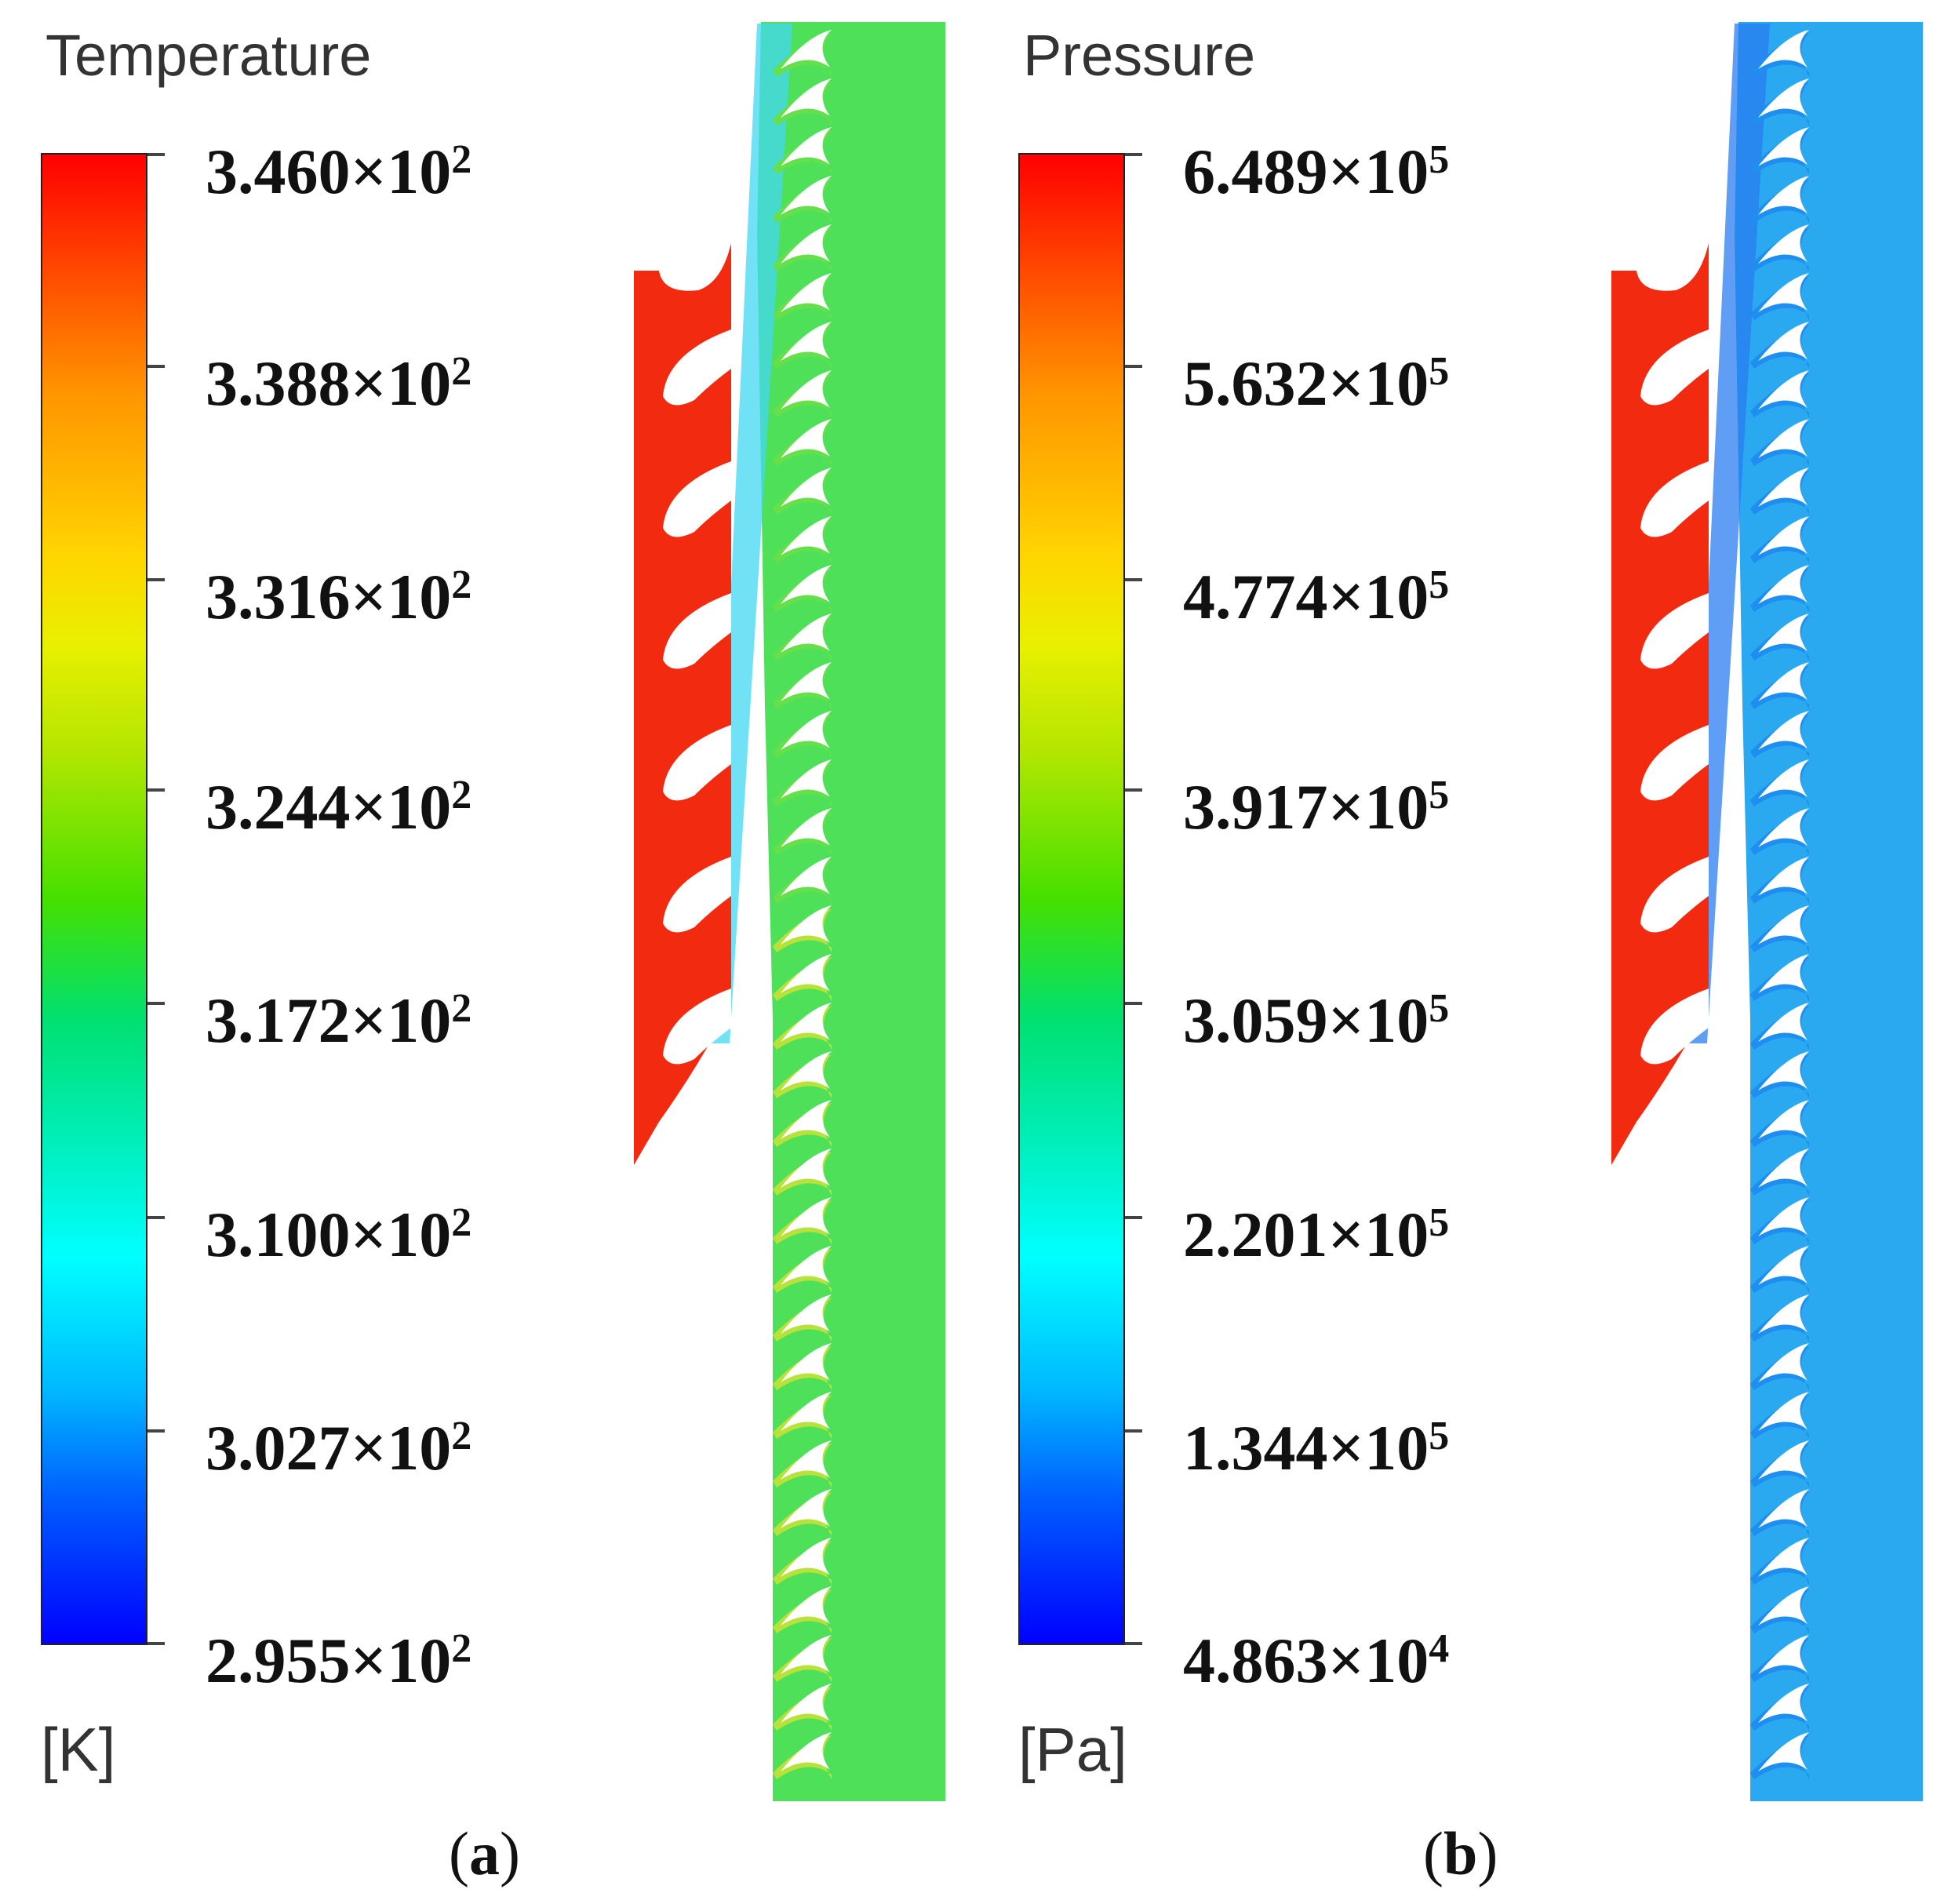  Describe the element at coordinates (1317, 1660) in the screenshot. I see `tick-label: 4.863×10⁴` at that location.